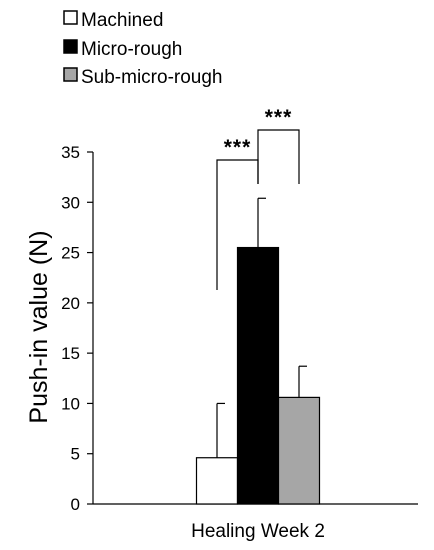  I want to click on legend-label-machined: Machined, so click(122, 20).